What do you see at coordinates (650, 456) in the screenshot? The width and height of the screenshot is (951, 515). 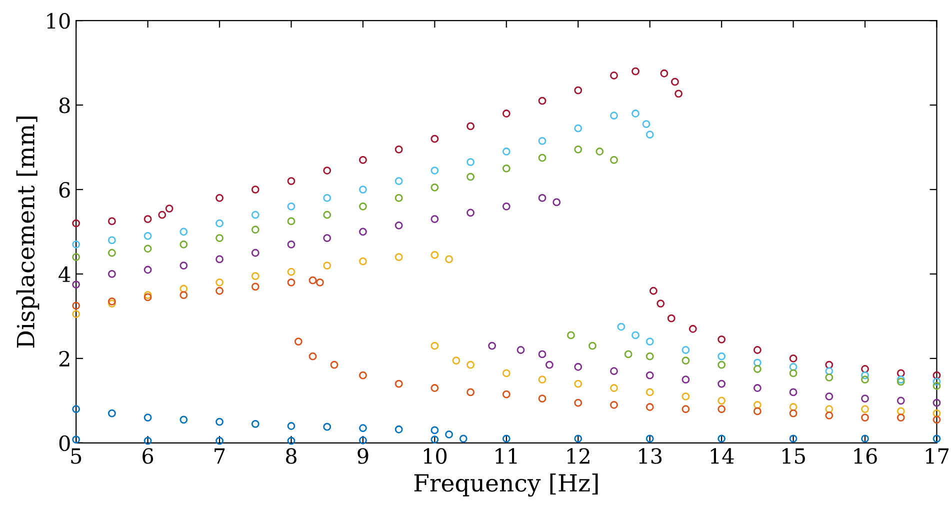 I see `x-tick-label: 13` at bounding box center [650, 456].